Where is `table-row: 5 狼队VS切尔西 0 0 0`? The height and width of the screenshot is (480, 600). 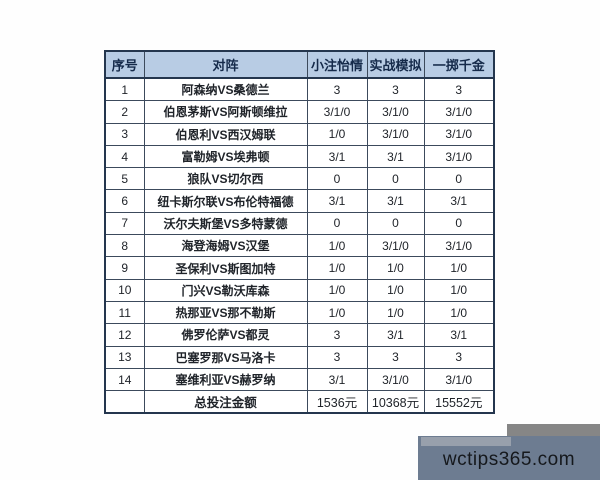 table-row: 5 狼队VS切尔西 0 0 0 is located at coordinates (299, 179).